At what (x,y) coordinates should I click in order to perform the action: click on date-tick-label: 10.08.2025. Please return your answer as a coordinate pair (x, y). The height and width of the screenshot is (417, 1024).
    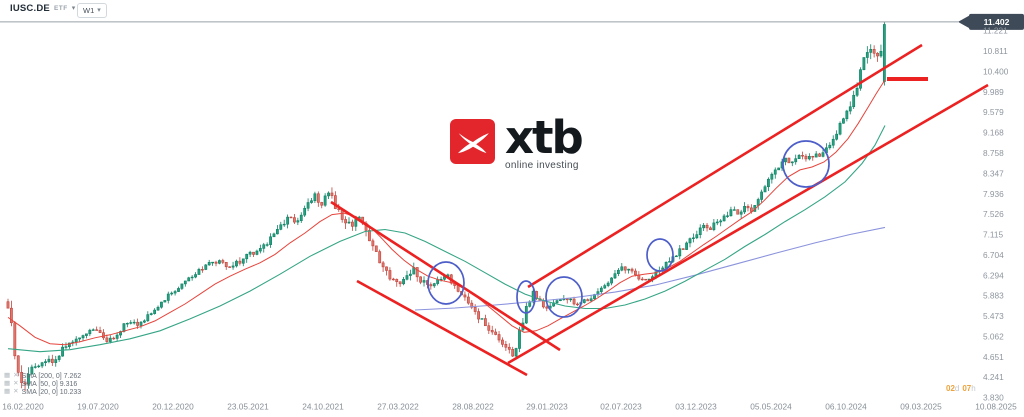
    Looking at the image, I should click on (996, 407).